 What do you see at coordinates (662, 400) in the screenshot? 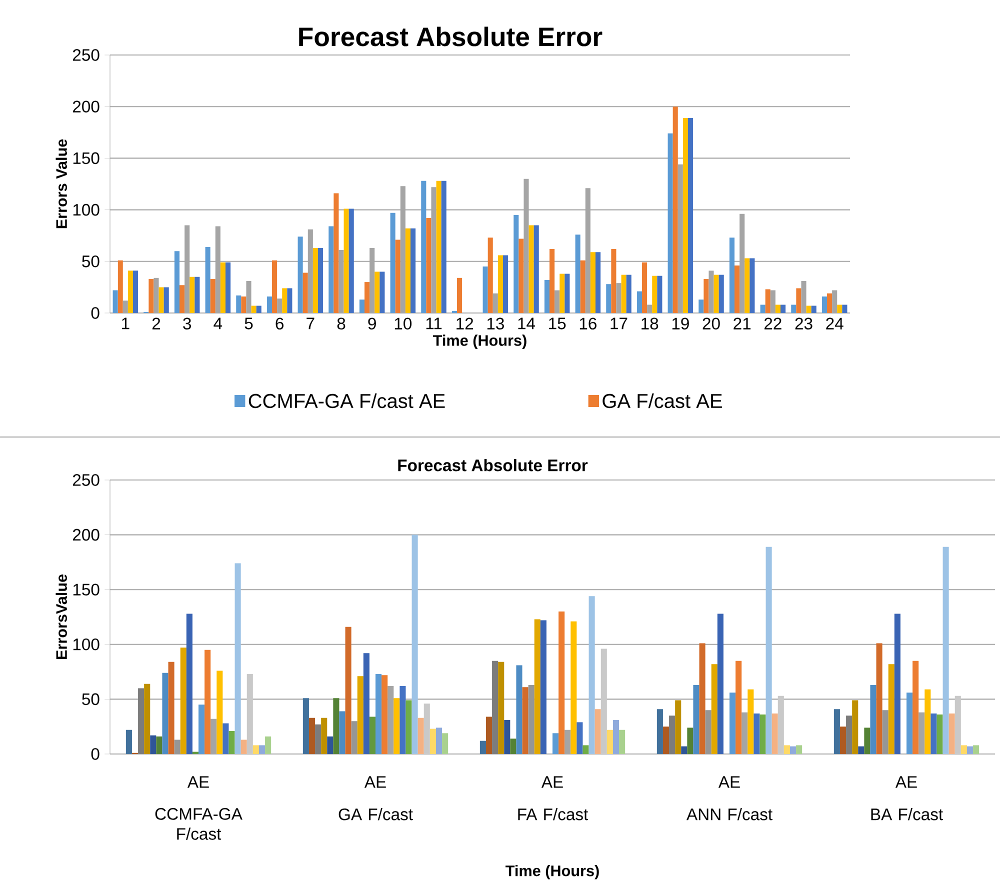
I see `legend-label: GA F/cast AE` at bounding box center [662, 400].